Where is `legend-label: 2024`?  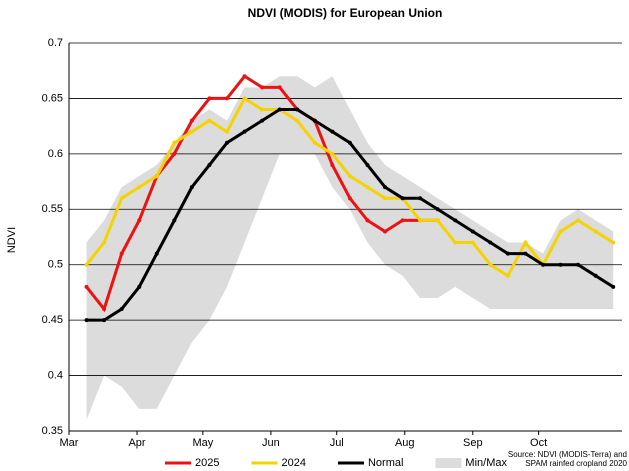
legend-label: 2024 is located at coordinates (293, 463).